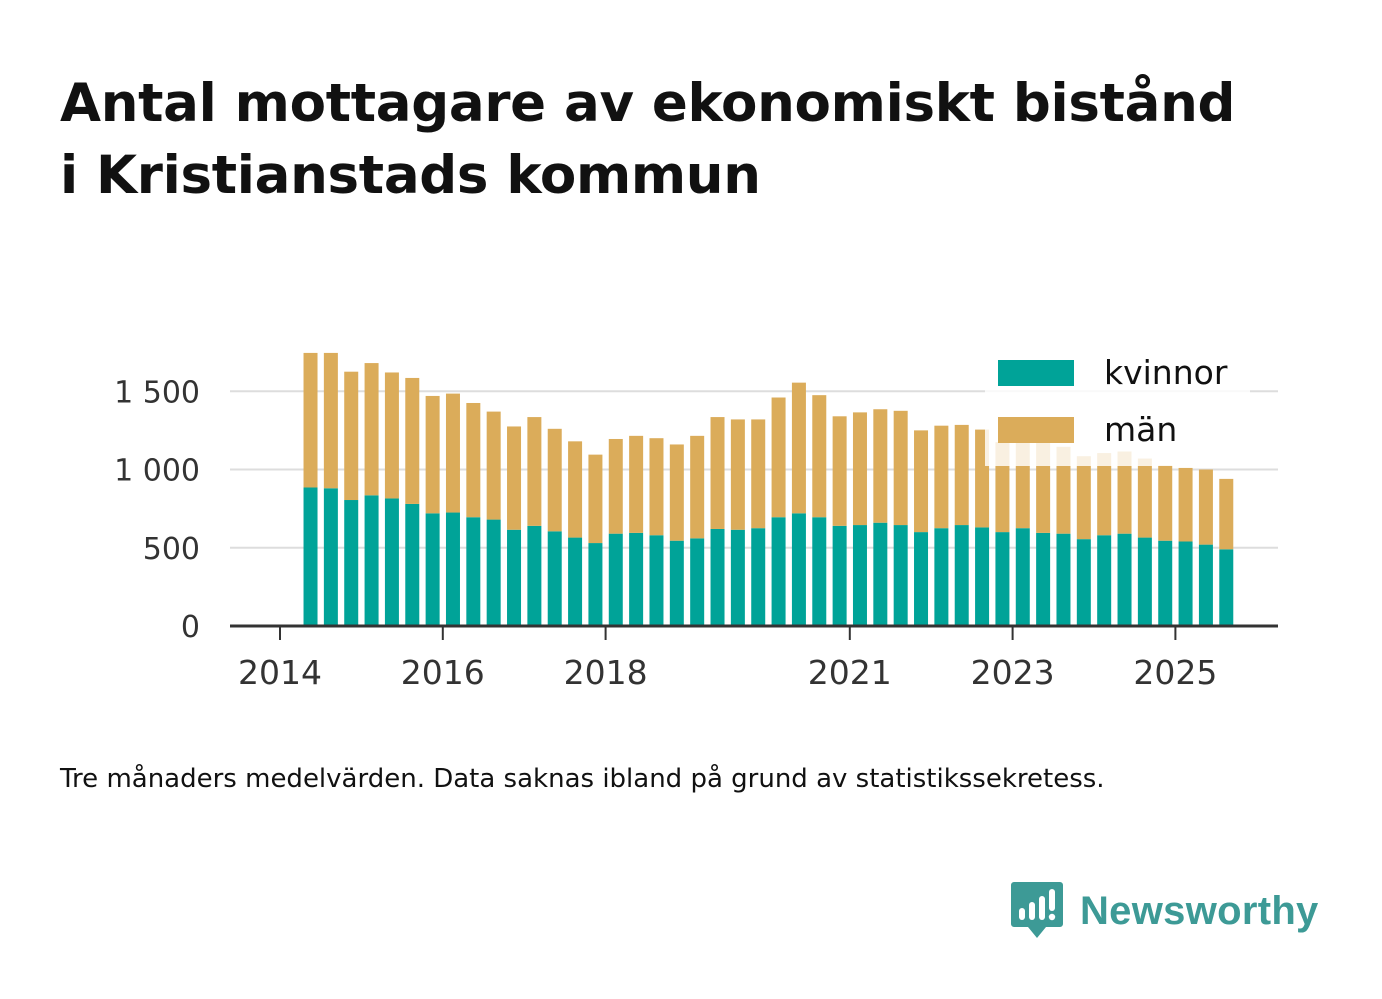 This screenshot has width=1382, height=999. I want to click on y-tick-label: 1 000, so click(157, 471).